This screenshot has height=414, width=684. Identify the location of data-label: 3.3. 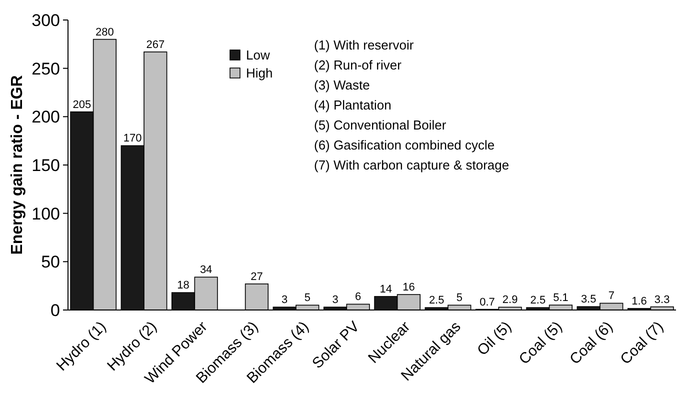
(662, 300).